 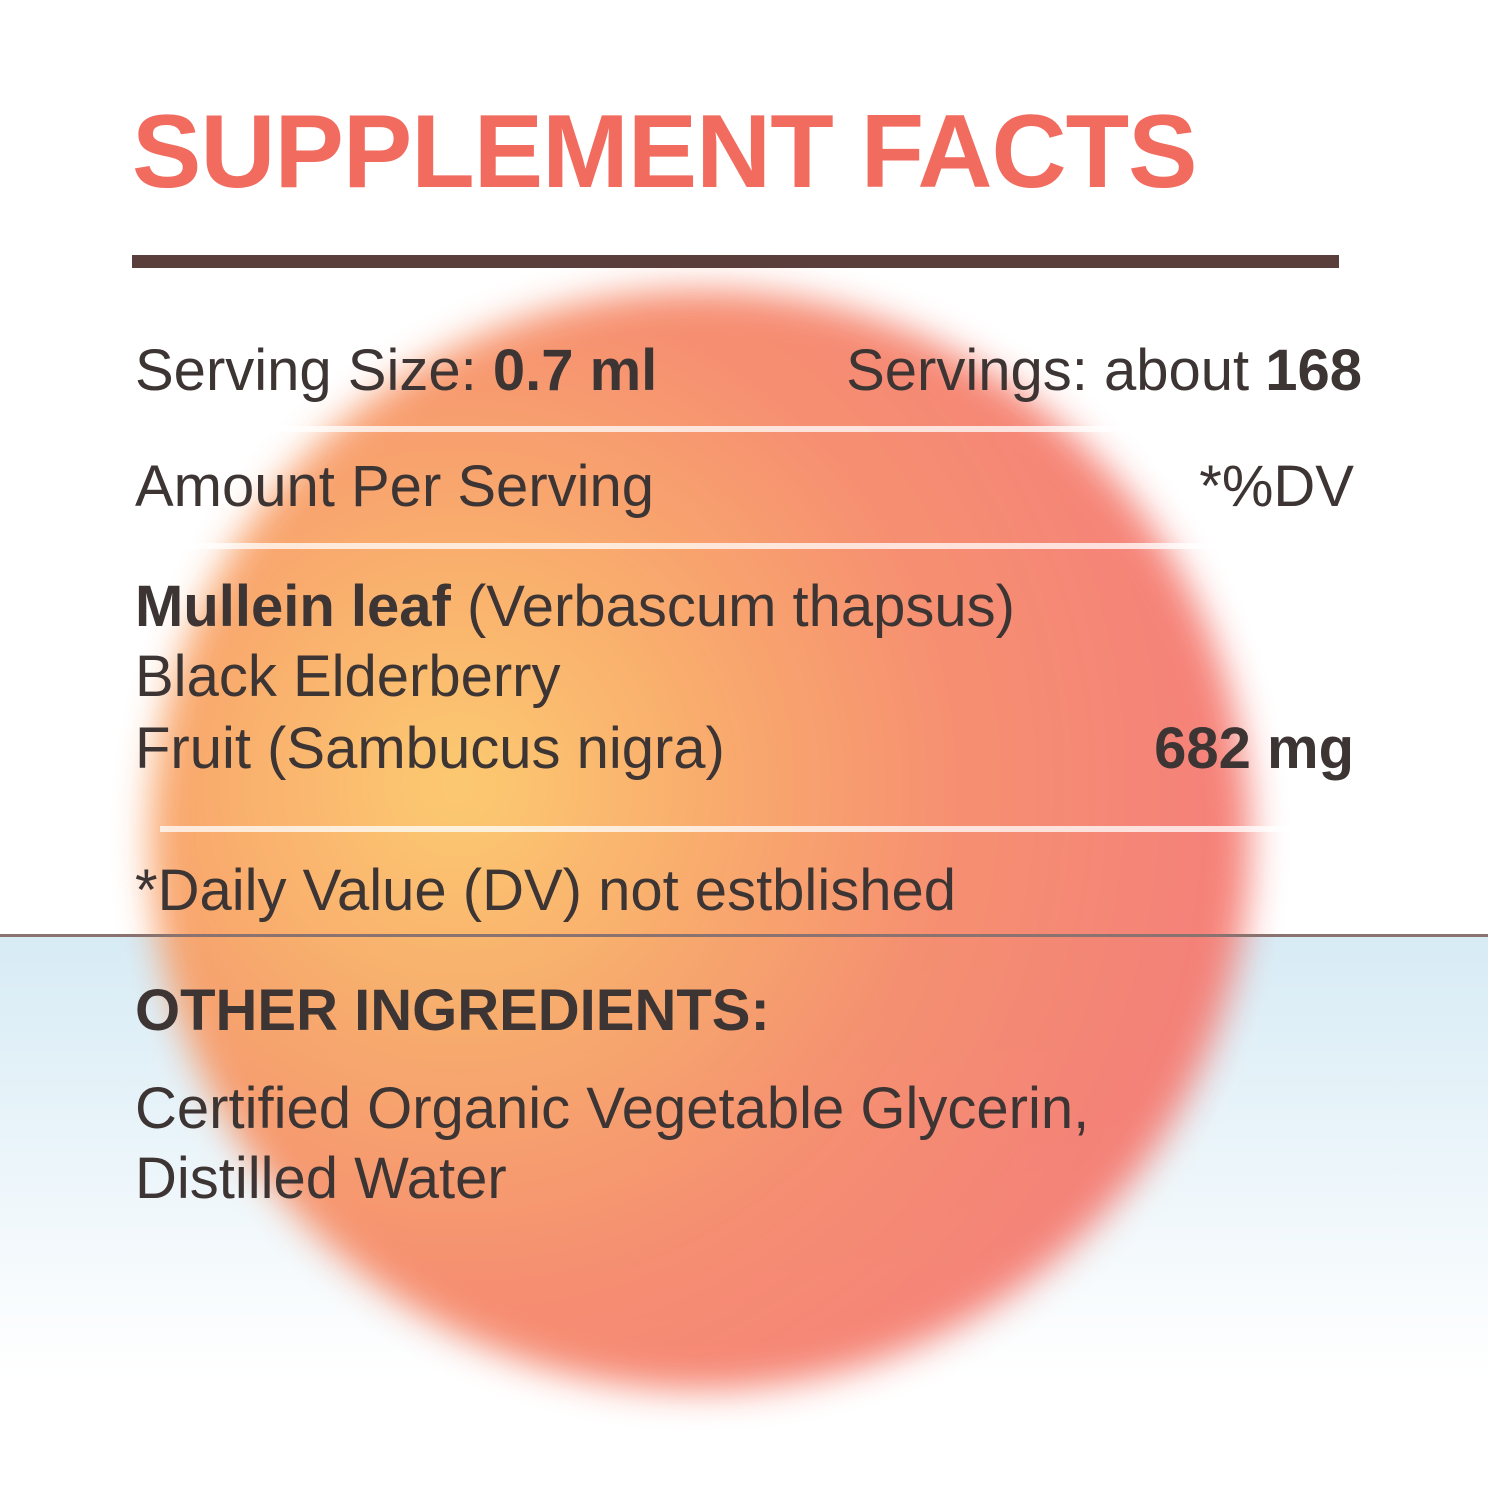 What do you see at coordinates (1313, 370) in the screenshot?
I see `value: 168` at bounding box center [1313, 370].